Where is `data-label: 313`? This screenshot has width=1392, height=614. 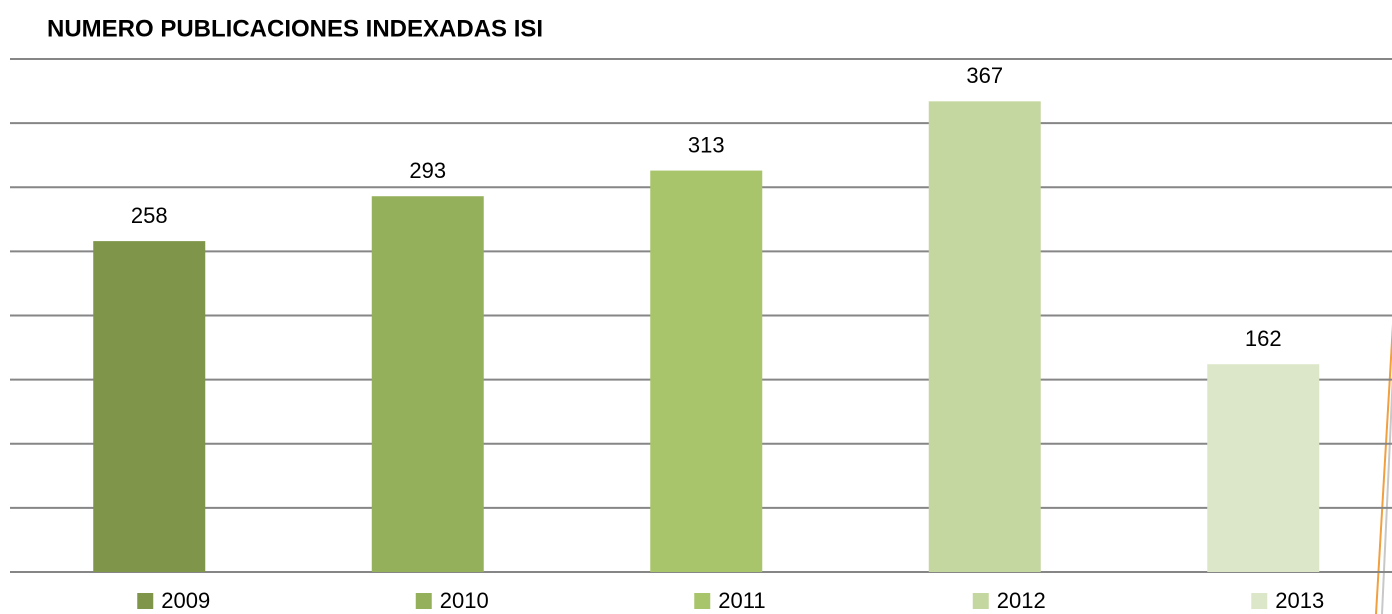 data-label: 313 is located at coordinates (706, 144).